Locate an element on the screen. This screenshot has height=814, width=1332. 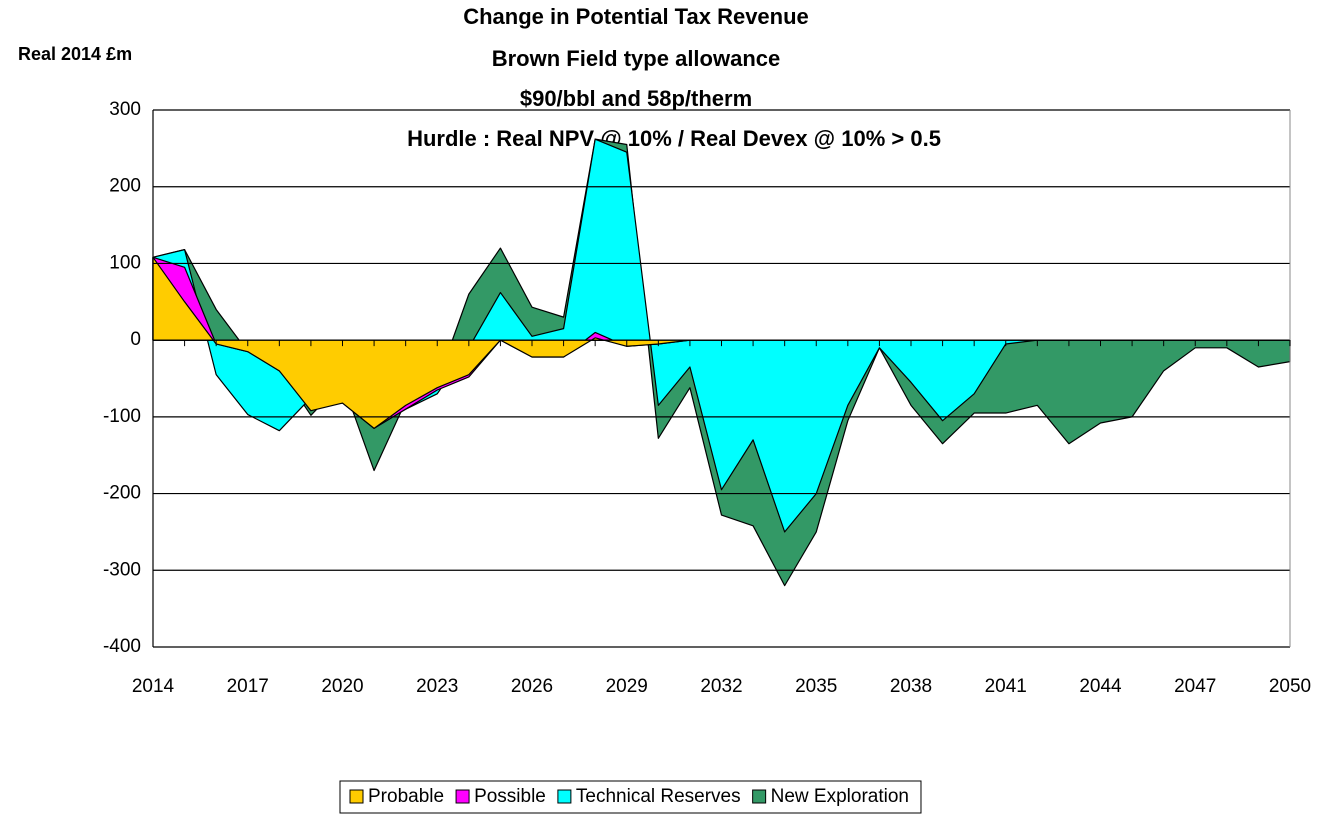
chart-title: Change in Potential Tax Revenue is located at coordinates (636, 16).